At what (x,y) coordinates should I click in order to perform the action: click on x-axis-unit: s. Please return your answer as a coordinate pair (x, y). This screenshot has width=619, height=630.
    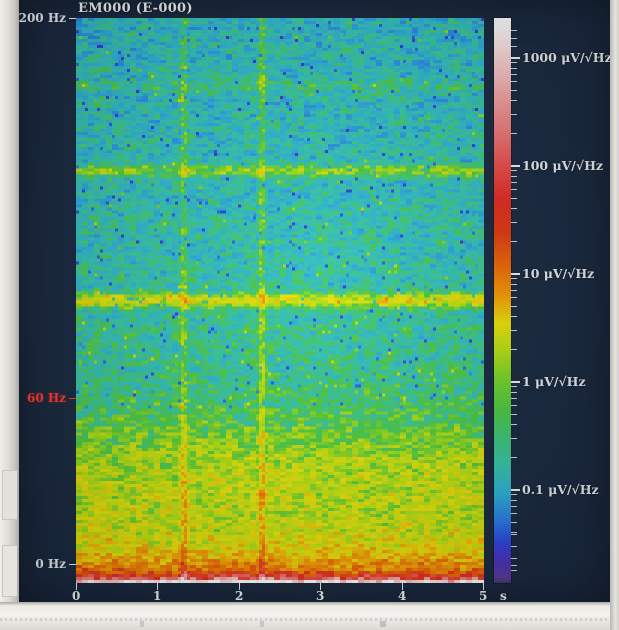
    Looking at the image, I should click on (503, 596).